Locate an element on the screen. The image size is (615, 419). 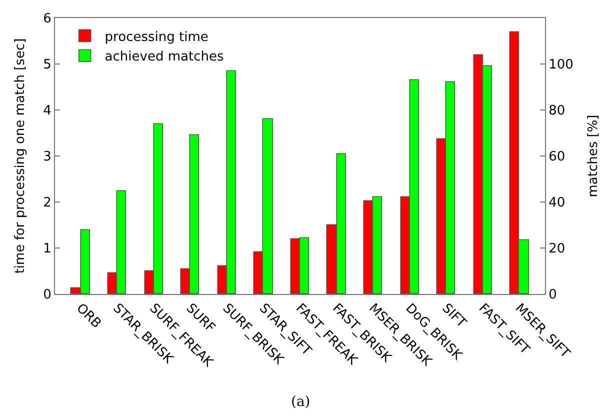
y-tick-label: 4 is located at coordinates (47, 111).